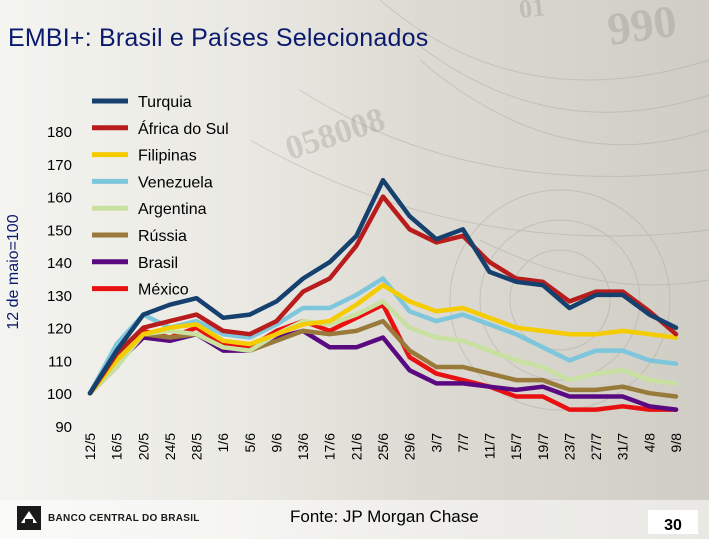 This screenshot has width=709, height=542. I want to click on x-tick-label: 3/7, so click(436, 443).